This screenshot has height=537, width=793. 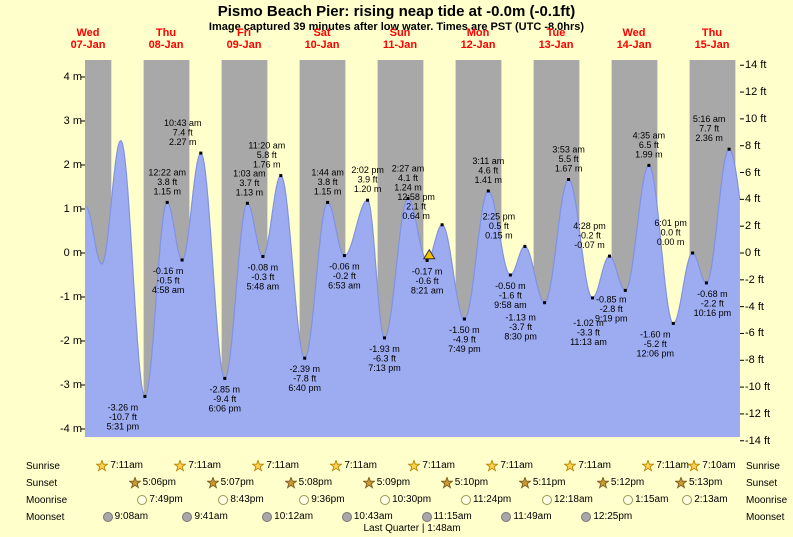 What do you see at coordinates (225, 398) in the screenshot?
I see `tide-annotation: -2.85 m -9.4 ft 6:06 pm` at bounding box center [225, 398].